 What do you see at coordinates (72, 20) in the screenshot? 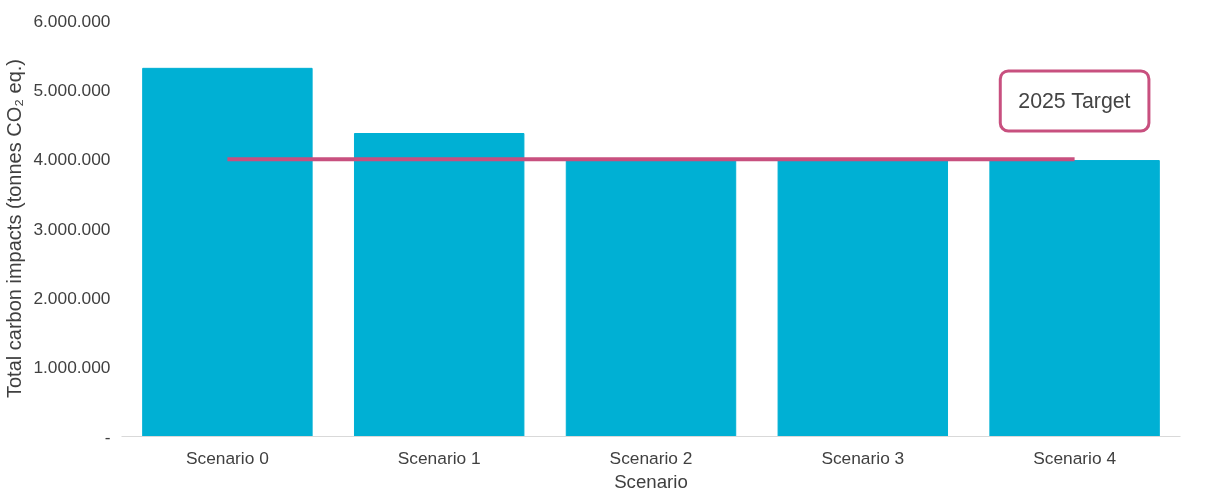
I see `y-tick-label: 6.000.000` at bounding box center [72, 20].